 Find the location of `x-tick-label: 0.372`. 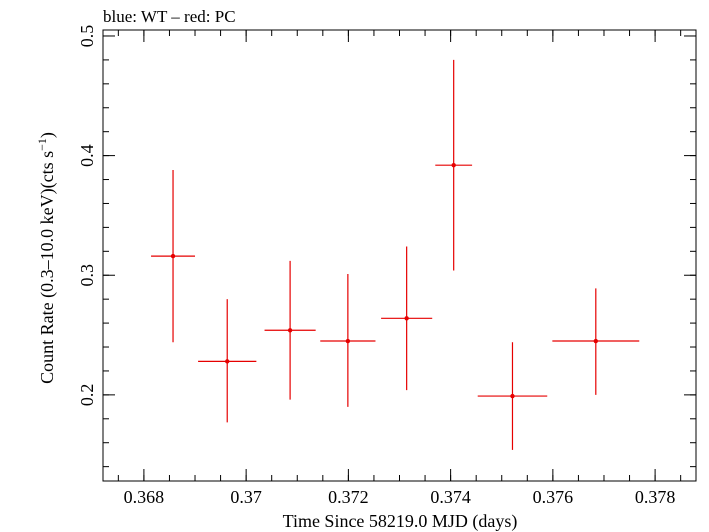

x-tick-label: 0.372 is located at coordinates (348, 497).